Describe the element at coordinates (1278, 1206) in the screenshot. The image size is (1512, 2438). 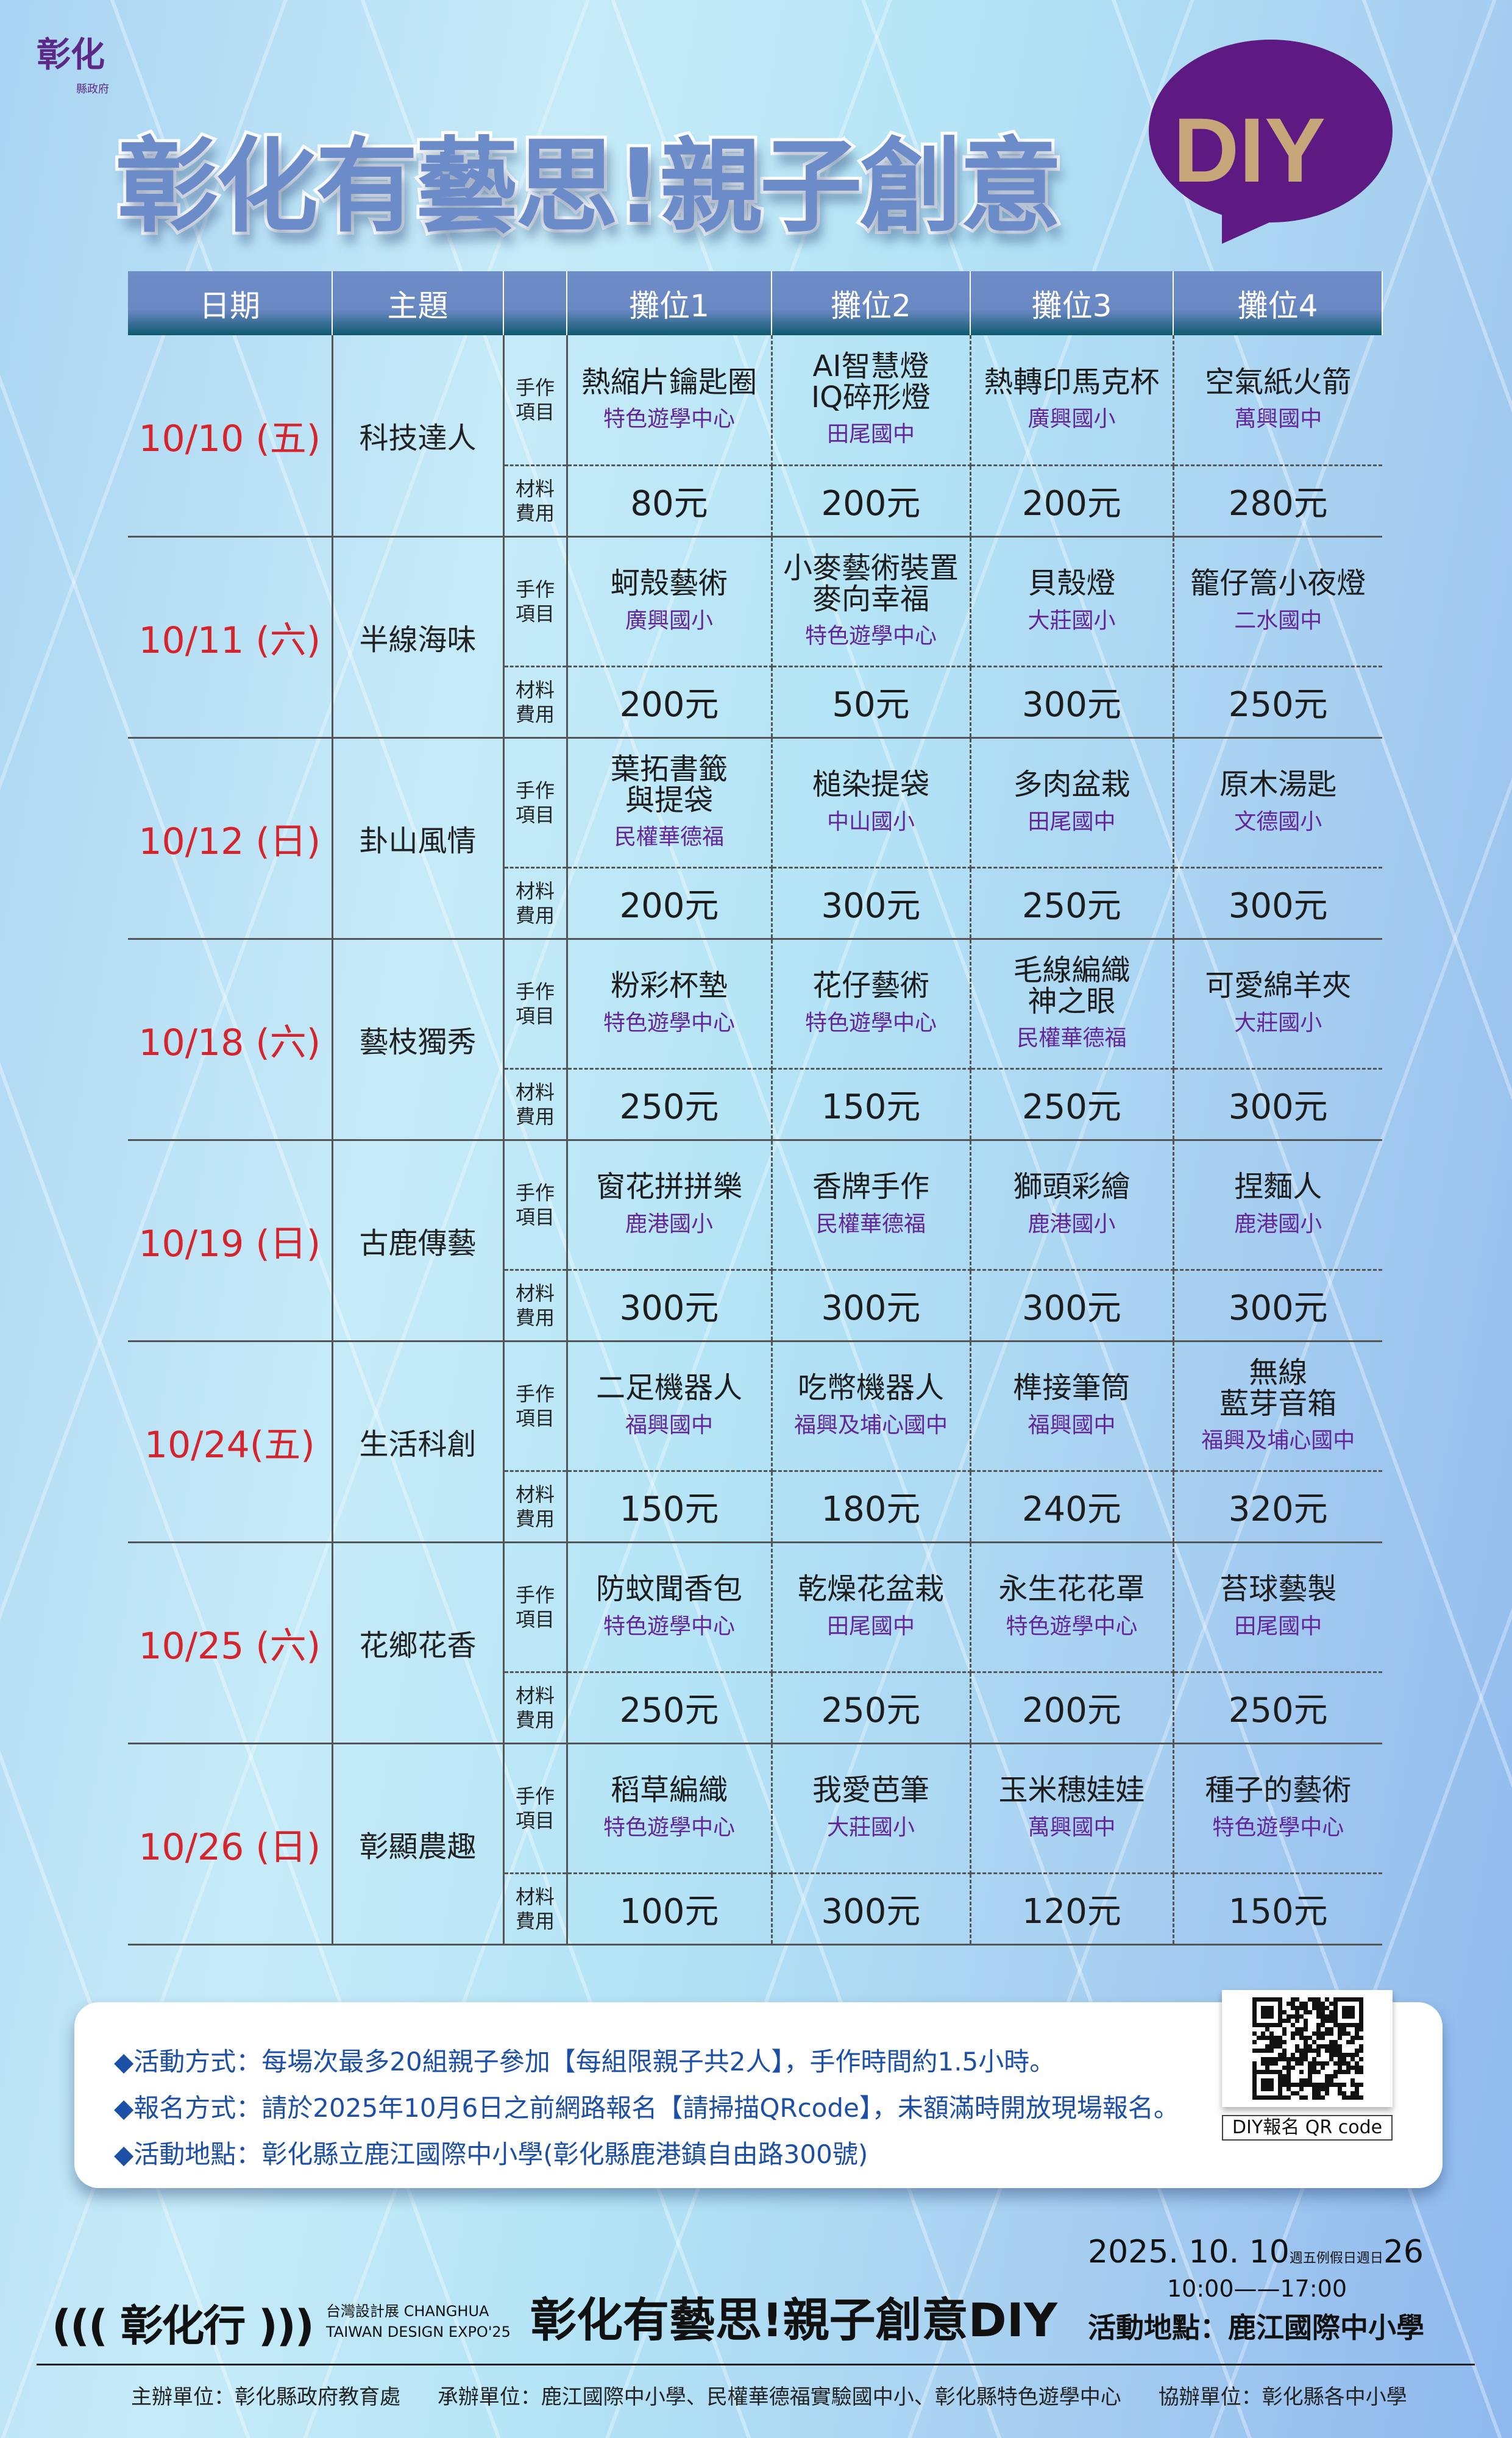
I see `stall-cell: 捏麵人 鹿港國小` at that location.